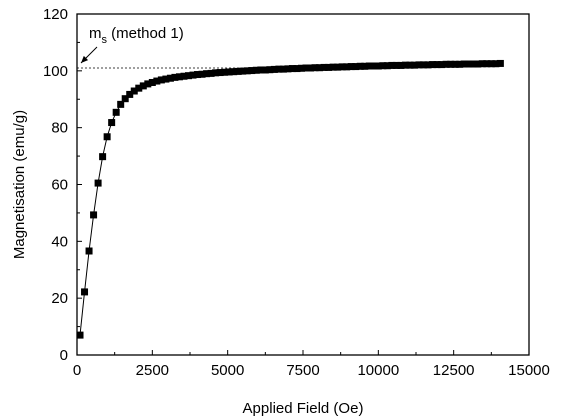 The height and width of the screenshot is (419, 564). I want to click on x-tick-label: 7500, so click(302, 370).